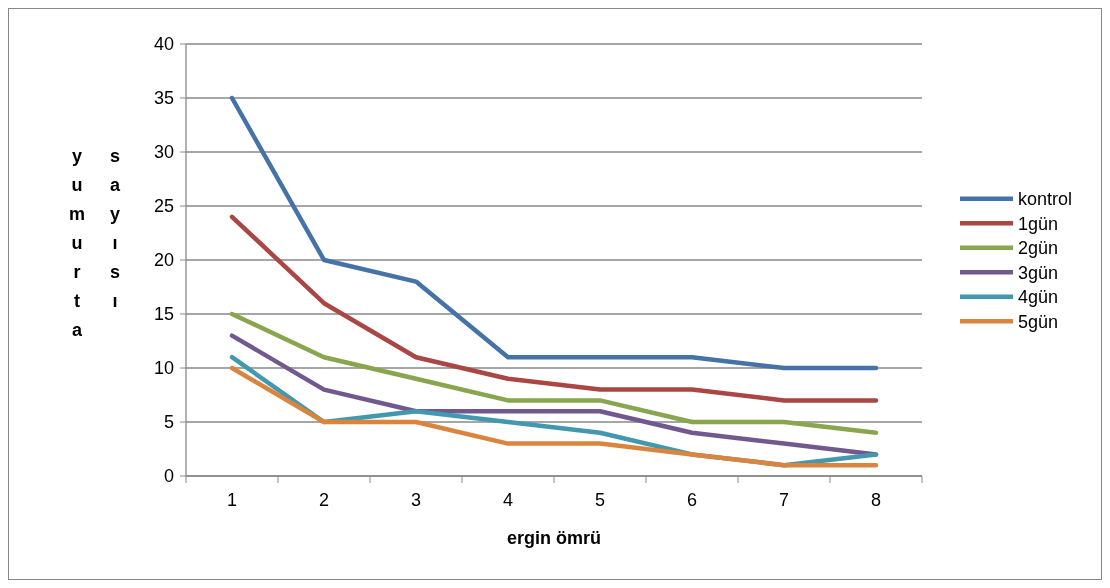  I want to click on y-tick-label: 15, so click(163, 314).